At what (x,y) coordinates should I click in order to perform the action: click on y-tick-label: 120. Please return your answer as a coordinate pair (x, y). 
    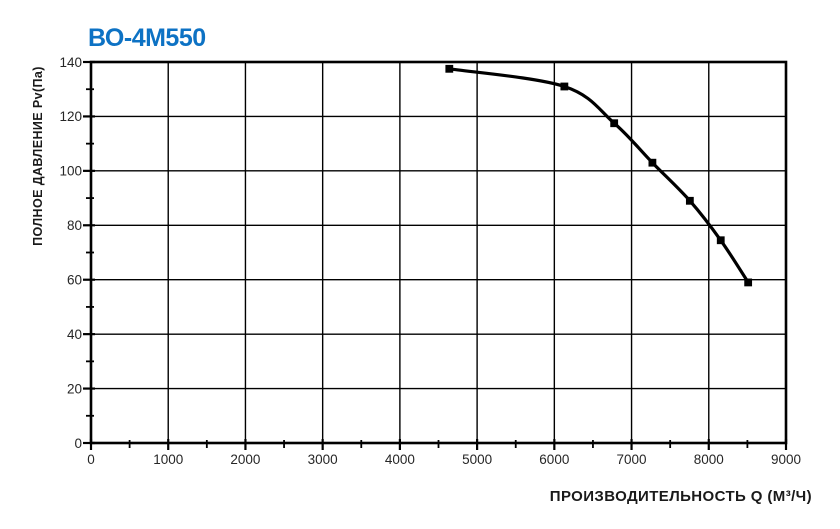
    Looking at the image, I should click on (70, 116).